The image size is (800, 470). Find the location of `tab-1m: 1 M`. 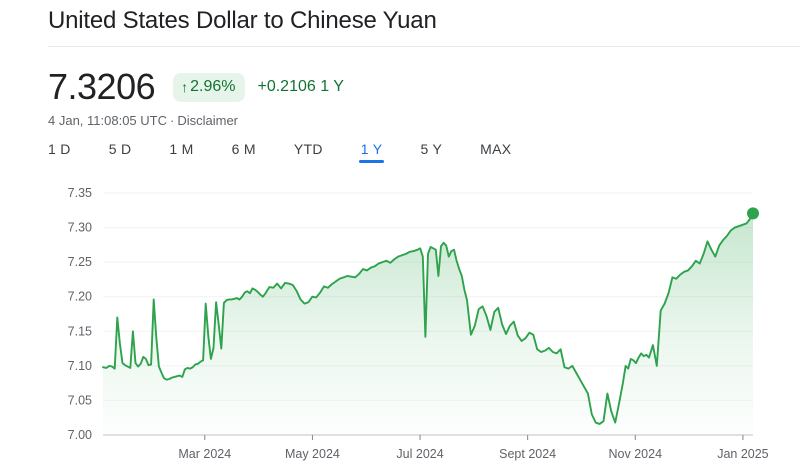

tab-1m: 1 M is located at coordinates (181, 149).